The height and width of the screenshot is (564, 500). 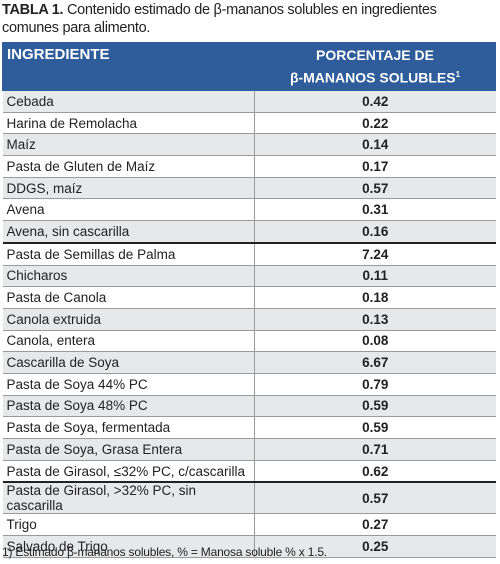 What do you see at coordinates (375, 546) in the screenshot?
I see `percent-cell: 0.25` at bounding box center [375, 546].